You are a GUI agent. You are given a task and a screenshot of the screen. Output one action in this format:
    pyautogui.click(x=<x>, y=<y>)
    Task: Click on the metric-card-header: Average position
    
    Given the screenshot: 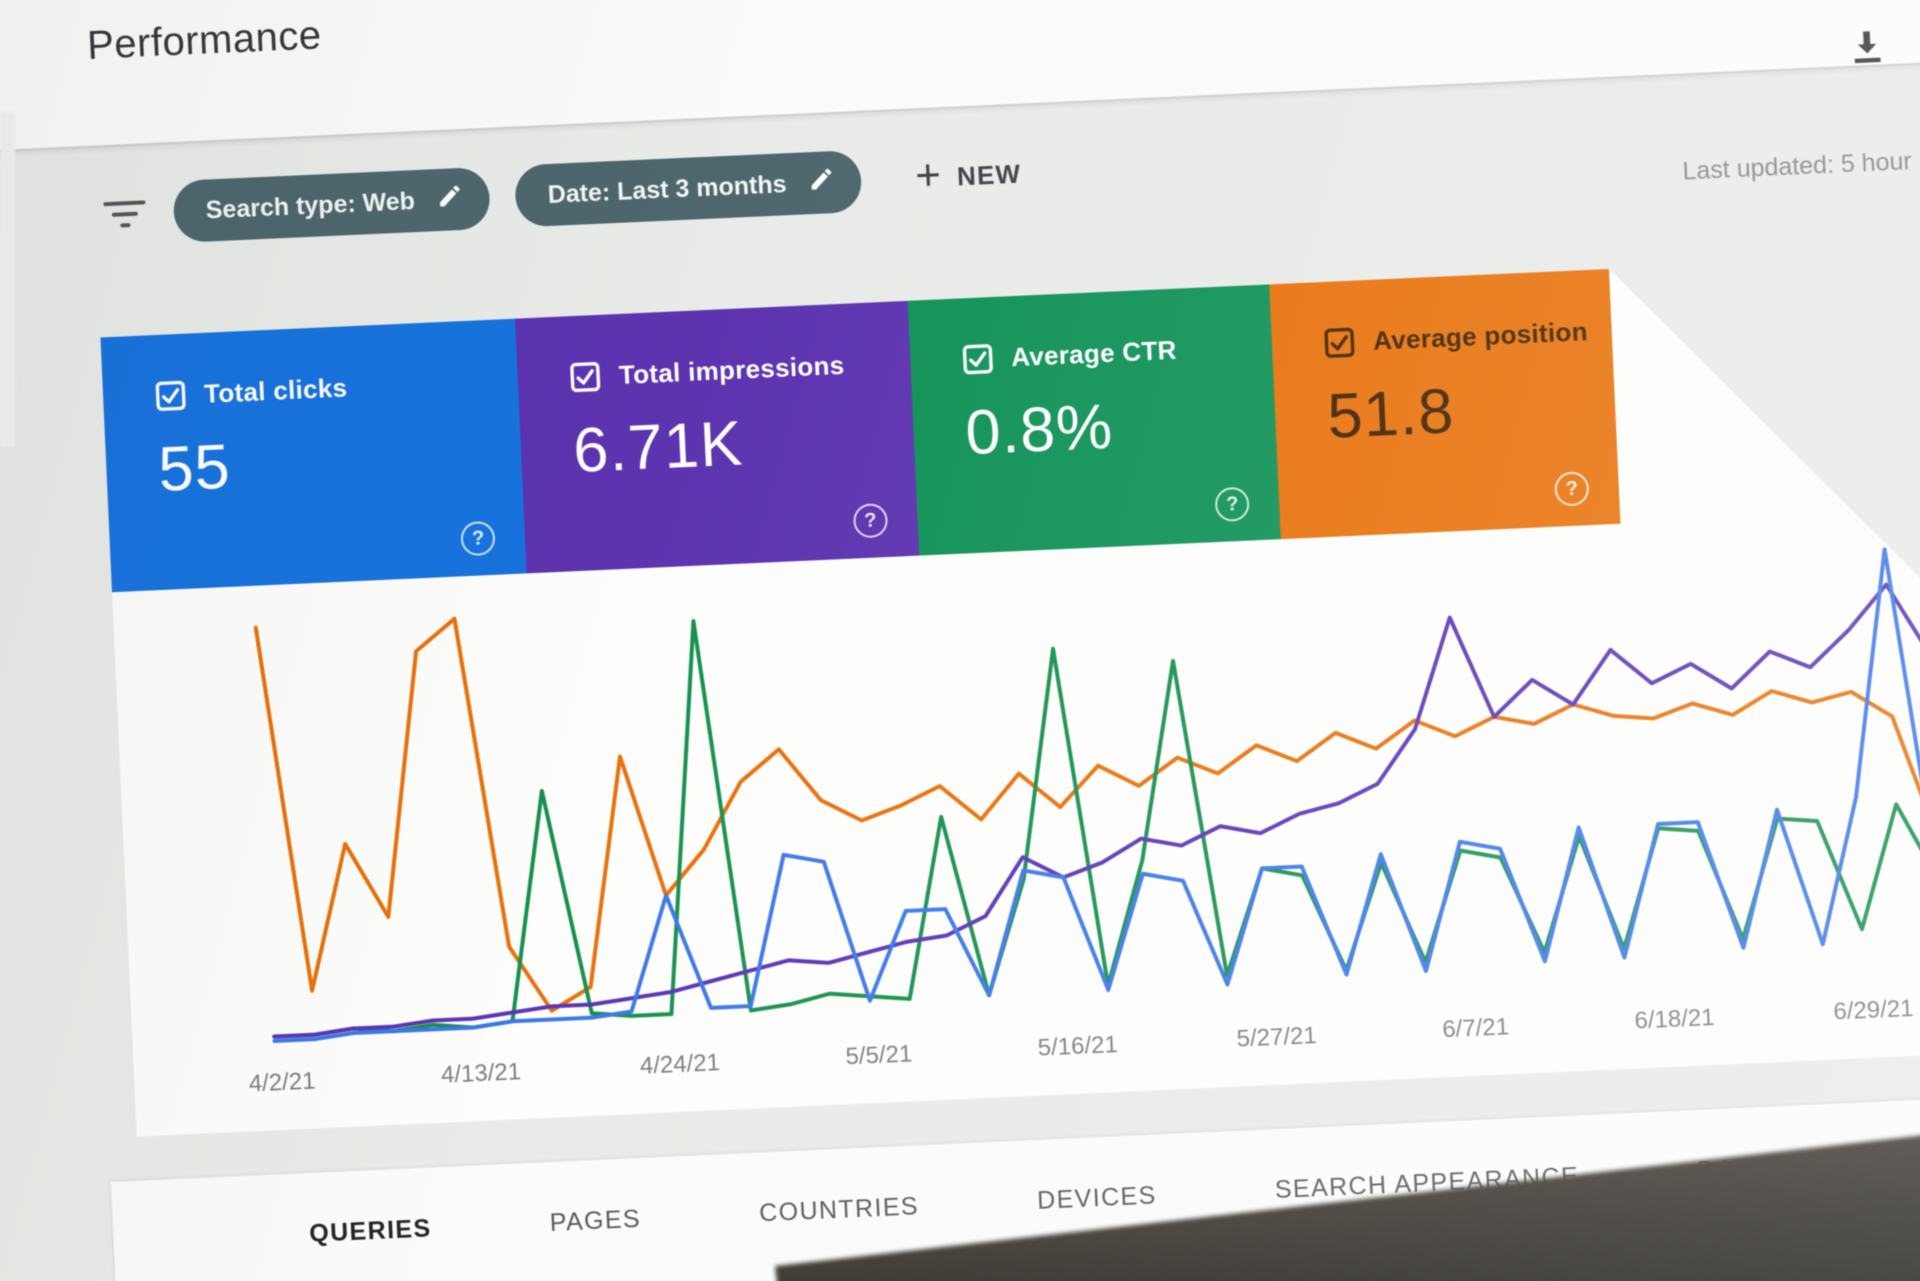 What is the action you would take?
    pyautogui.click(x=1468, y=337)
    